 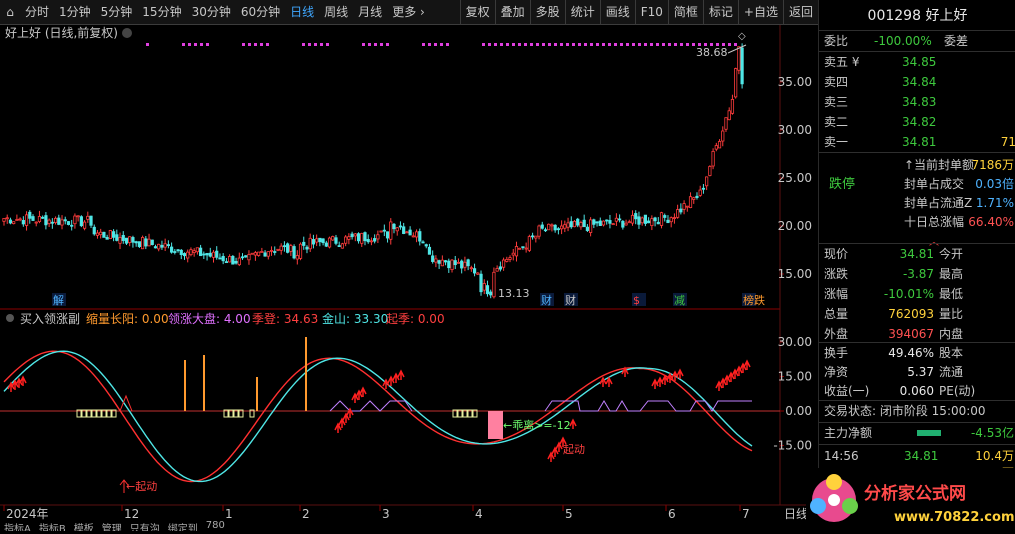 What do you see at coordinates (75, 11) in the screenshot?
I see `toolbar-item-1: 1分钟` at bounding box center [75, 11].